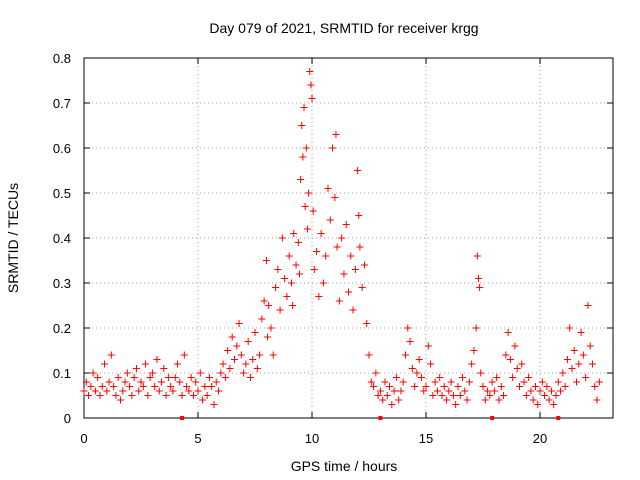 The image size is (640, 480). What do you see at coordinates (62, 328) in the screenshot?
I see `y-tick-label-0.2: 0.2` at bounding box center [62, 328].